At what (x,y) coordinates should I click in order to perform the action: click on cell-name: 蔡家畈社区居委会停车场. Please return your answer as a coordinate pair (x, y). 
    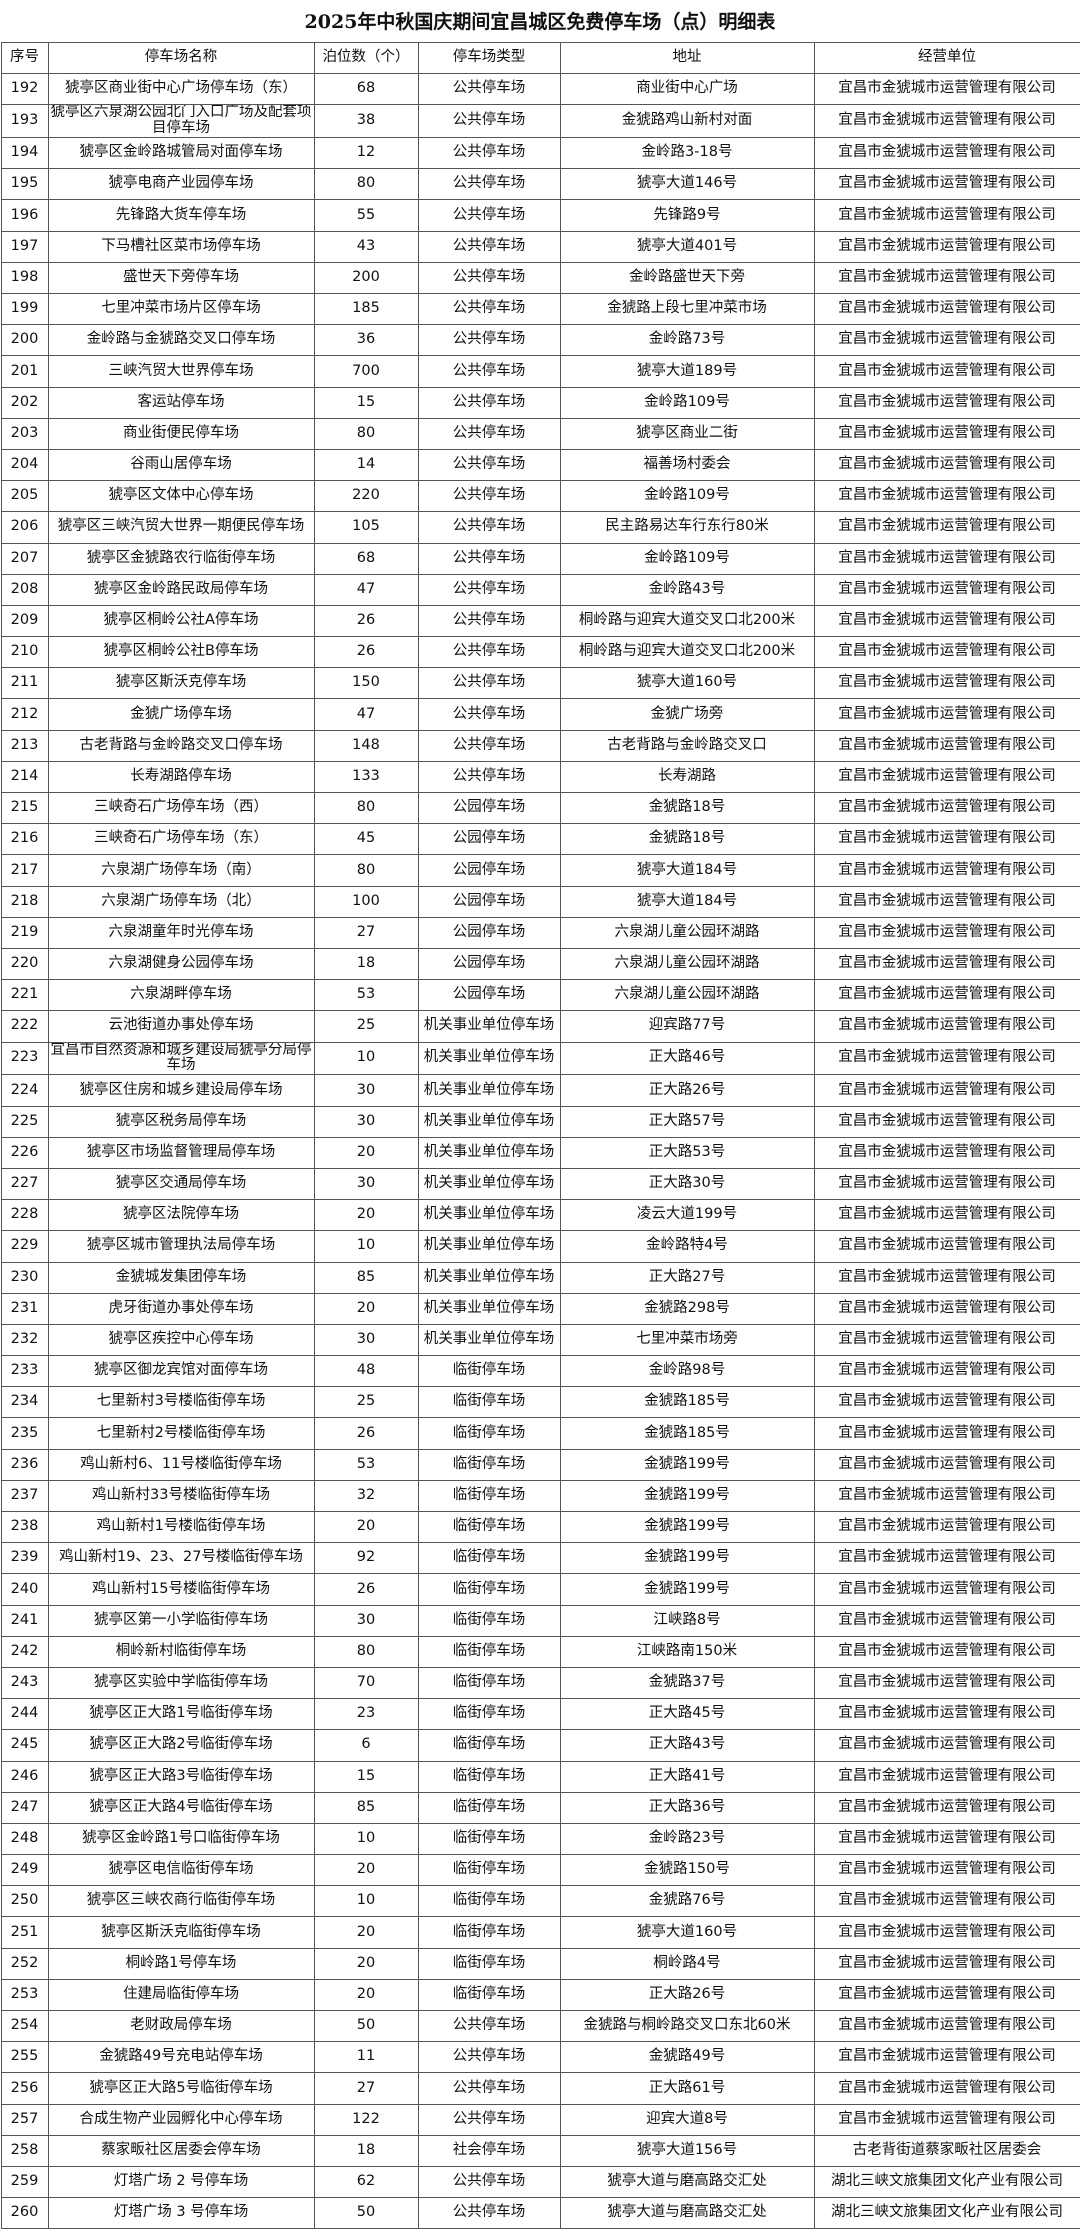
    Looking at the image, I should click on (181, 2150).